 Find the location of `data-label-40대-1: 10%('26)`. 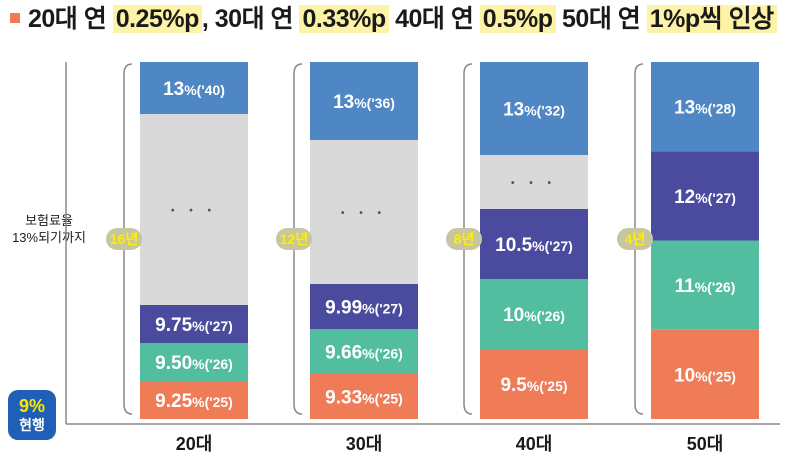

data-label-40대-1: 10%('26) is located at coordinates (534, 315).